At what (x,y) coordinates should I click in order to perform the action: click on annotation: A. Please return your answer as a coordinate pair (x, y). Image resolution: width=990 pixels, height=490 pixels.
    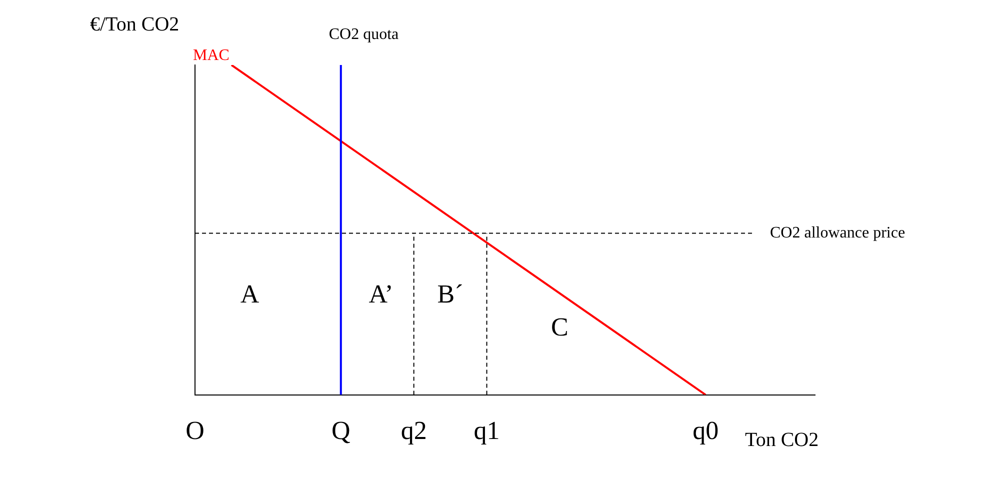
    Looking at the image, I should click on (250, 294).